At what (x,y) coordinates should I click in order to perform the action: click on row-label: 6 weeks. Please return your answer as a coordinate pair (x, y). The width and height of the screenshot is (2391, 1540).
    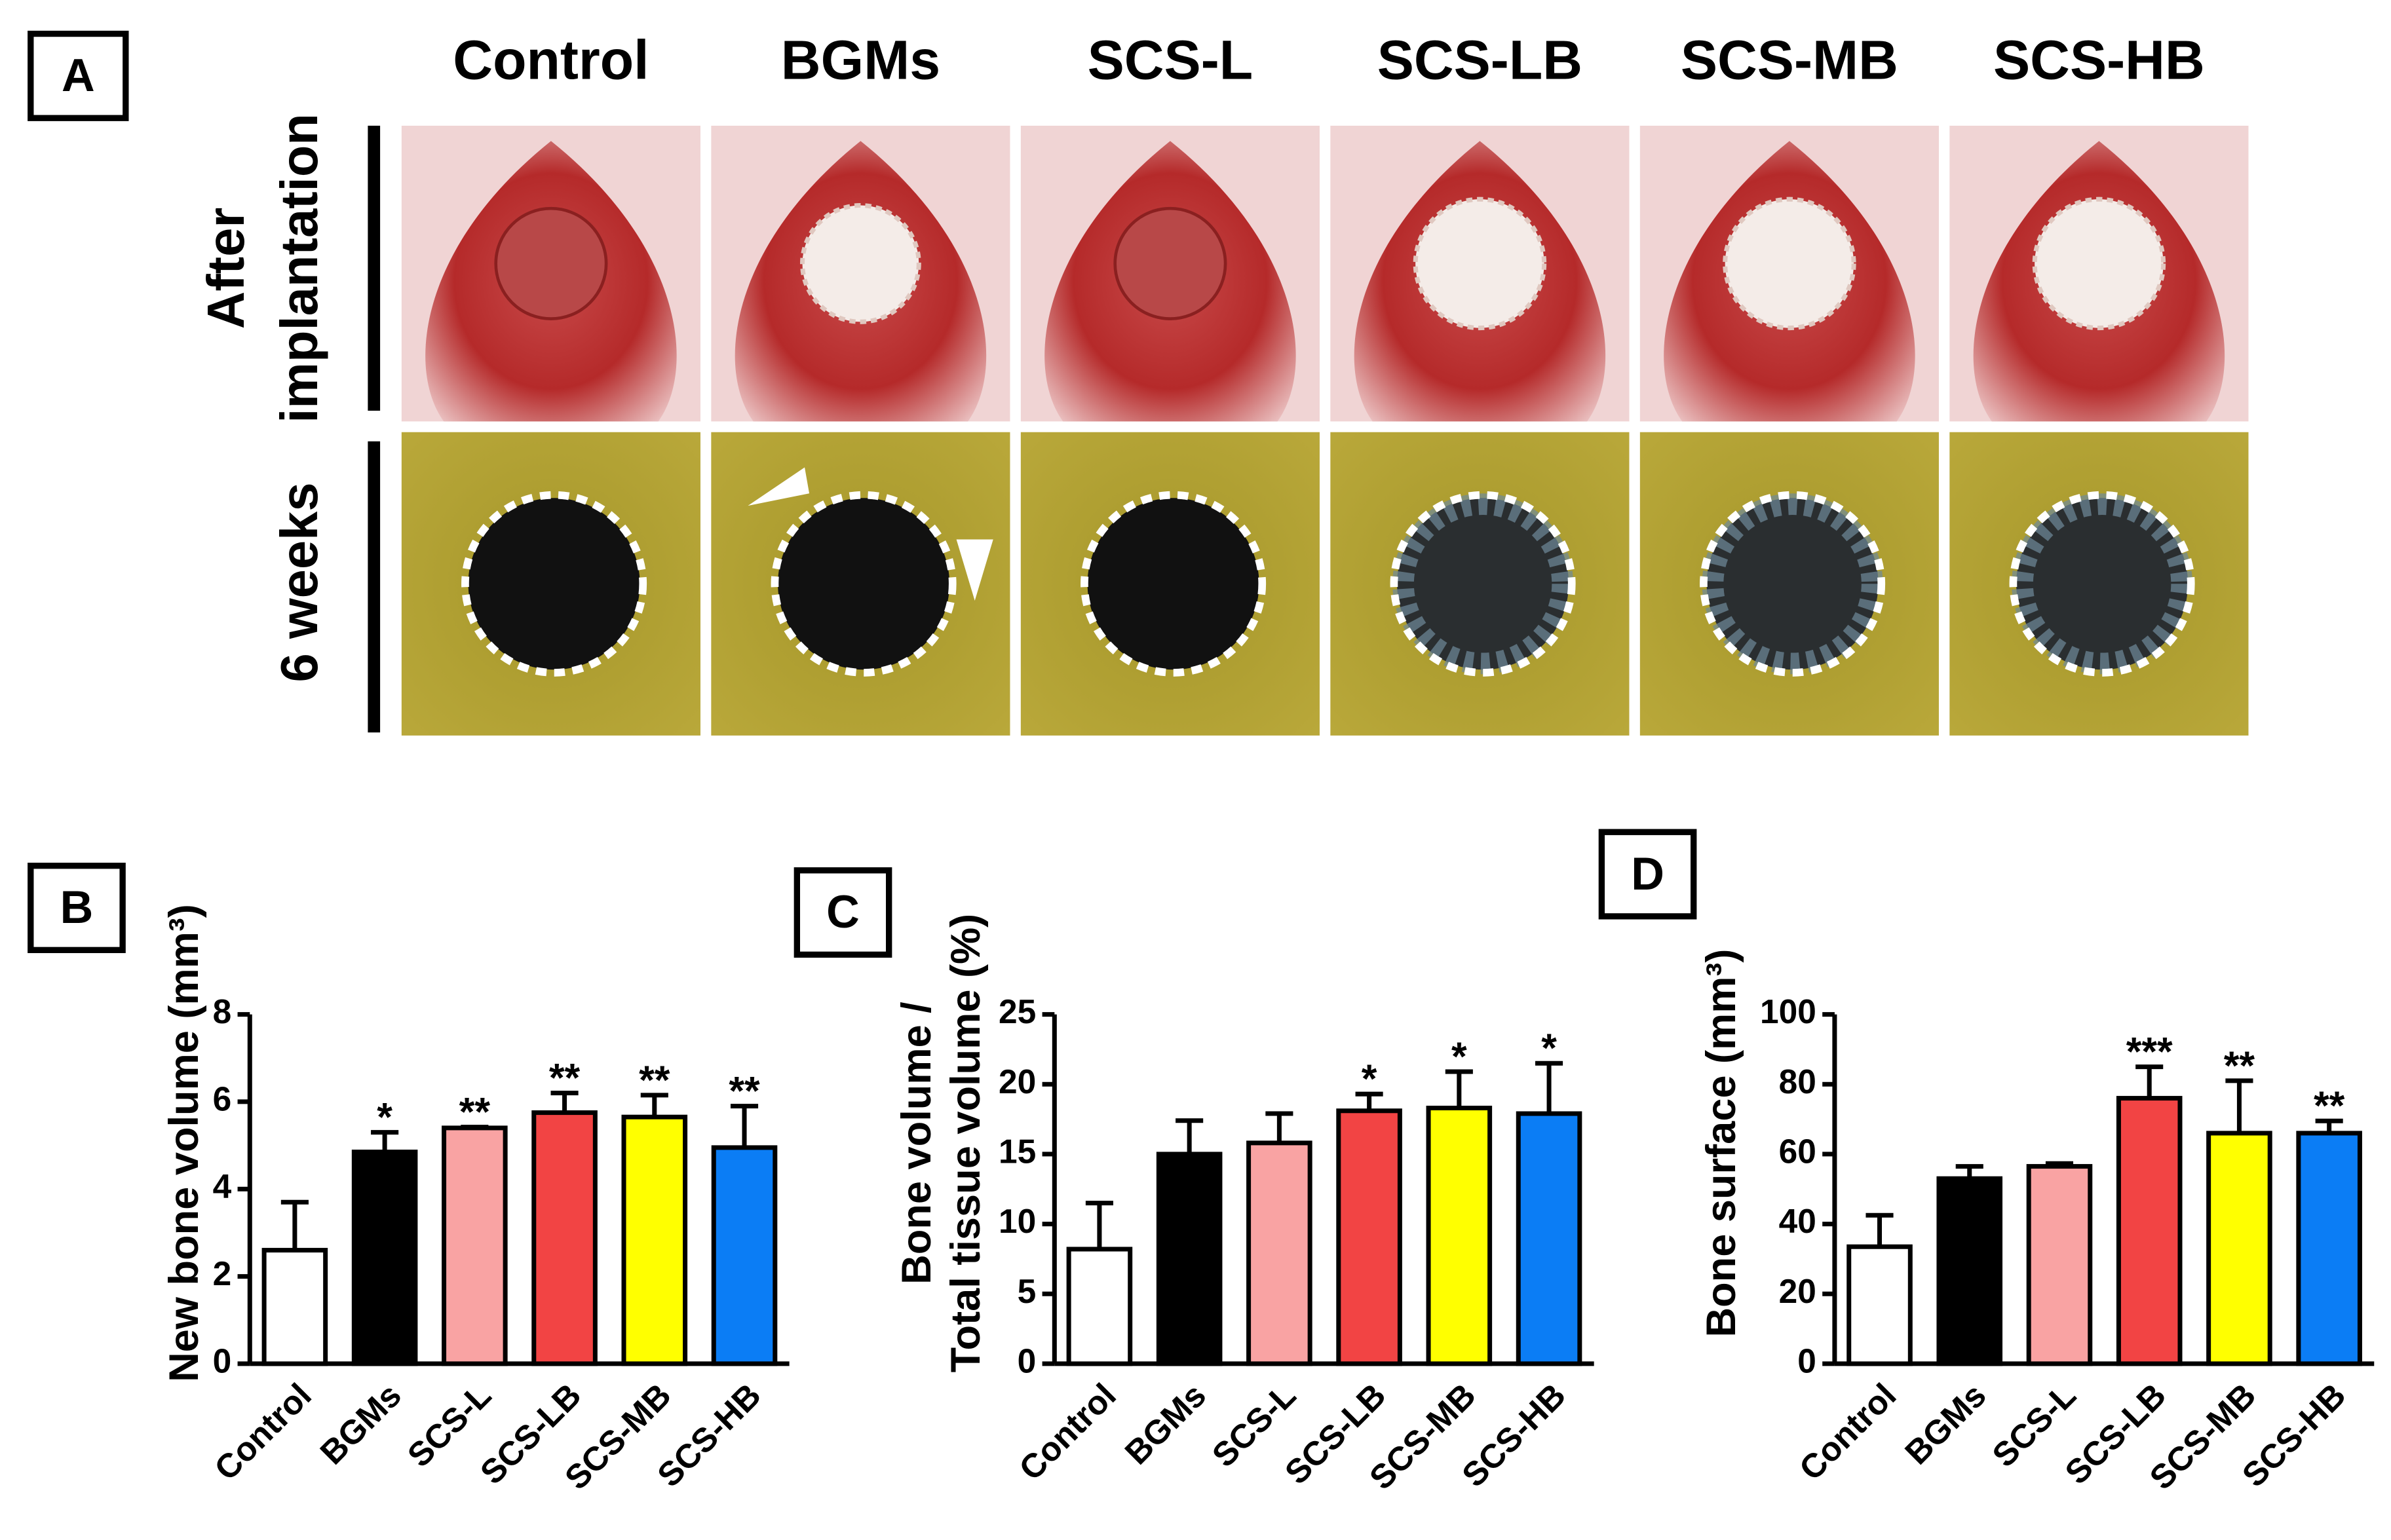
    Looking at the image, I should click on (299, 582).